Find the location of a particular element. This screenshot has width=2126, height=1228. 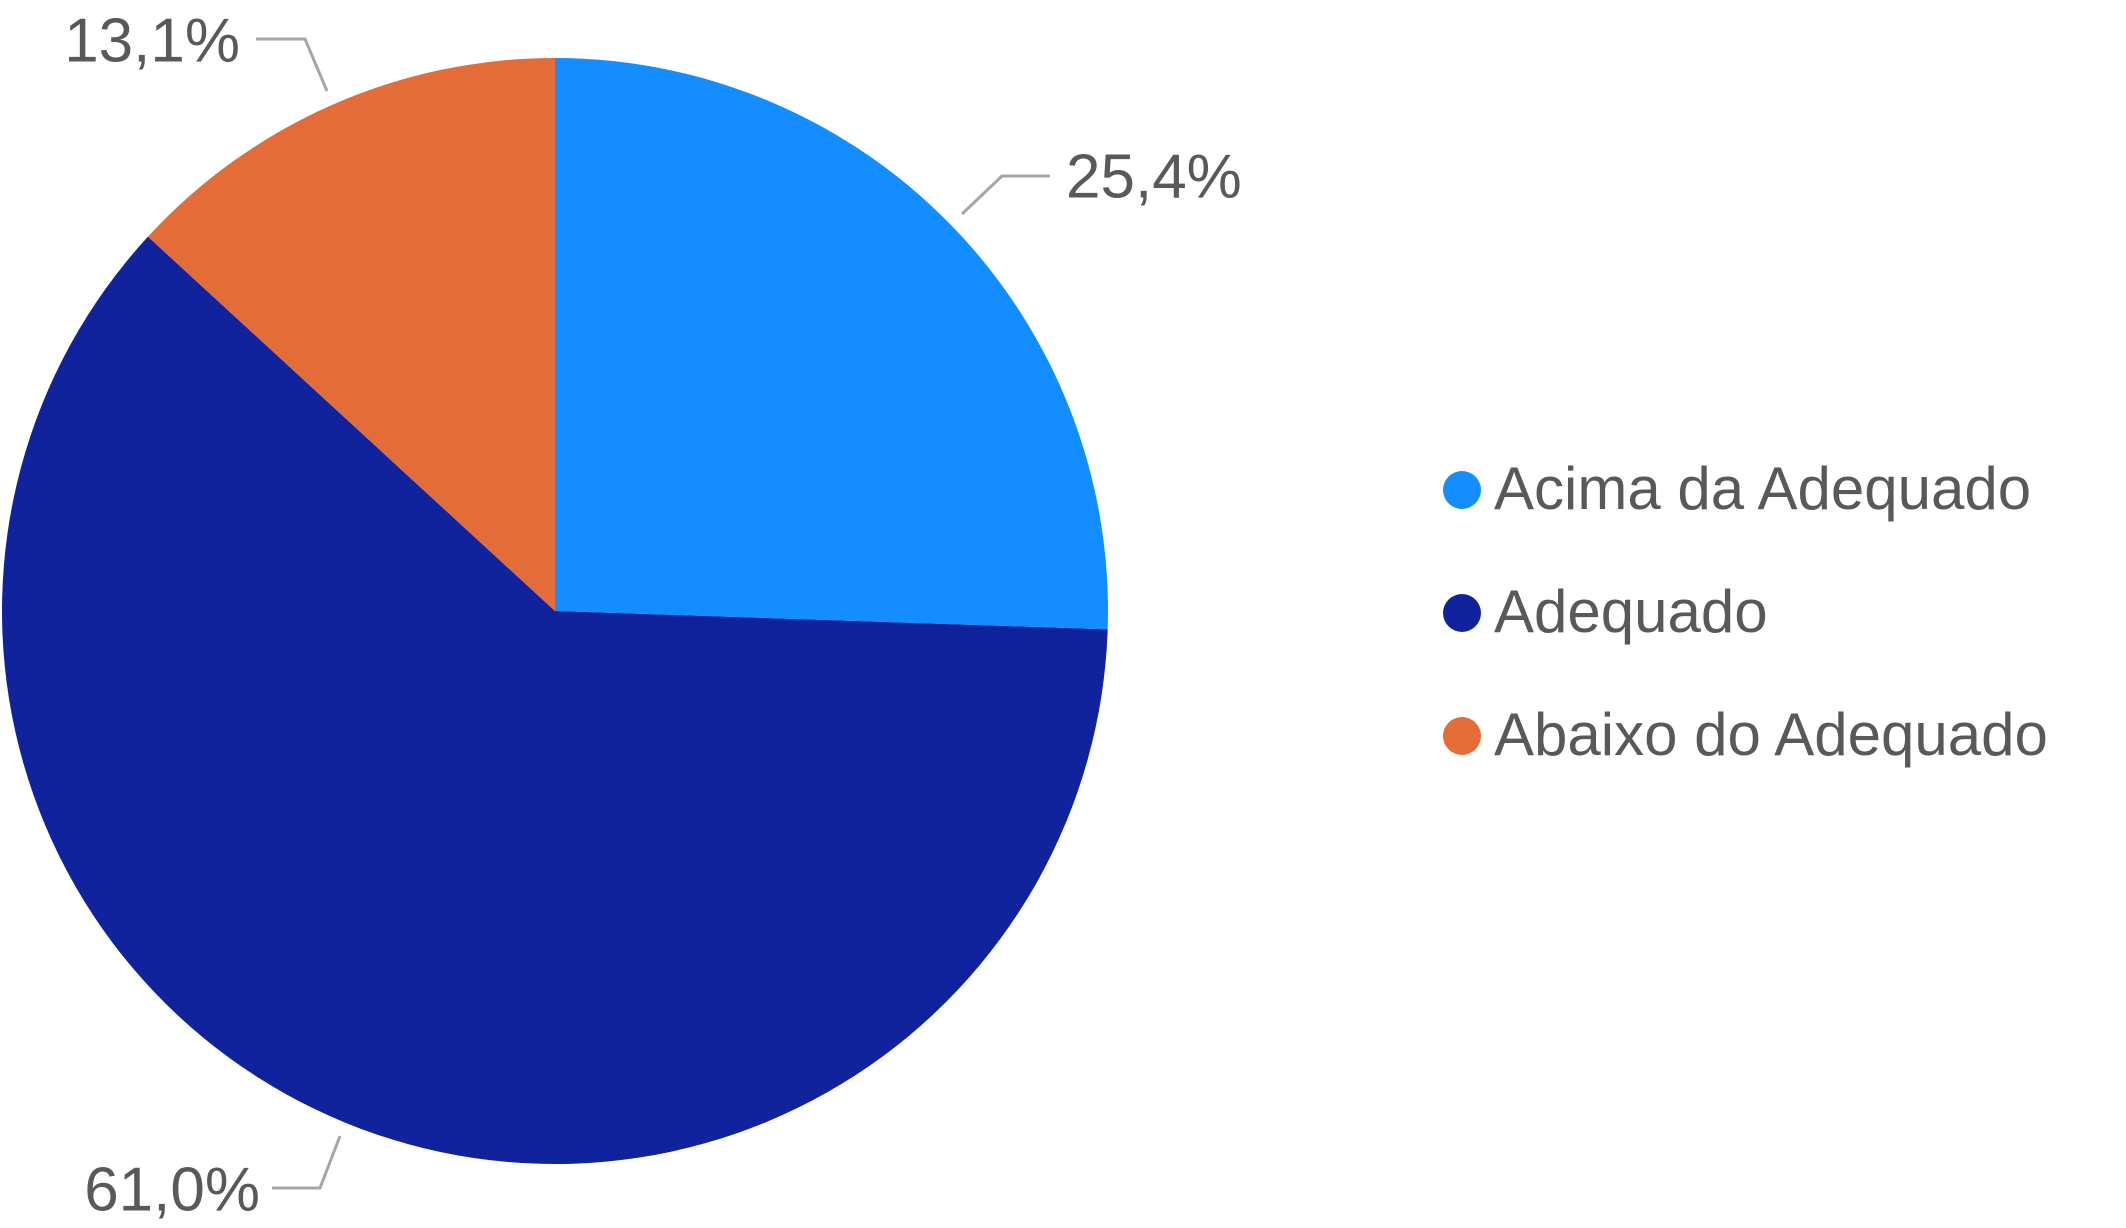

legend-label: Acima da Adequado is located at coordinates (1762, 488).